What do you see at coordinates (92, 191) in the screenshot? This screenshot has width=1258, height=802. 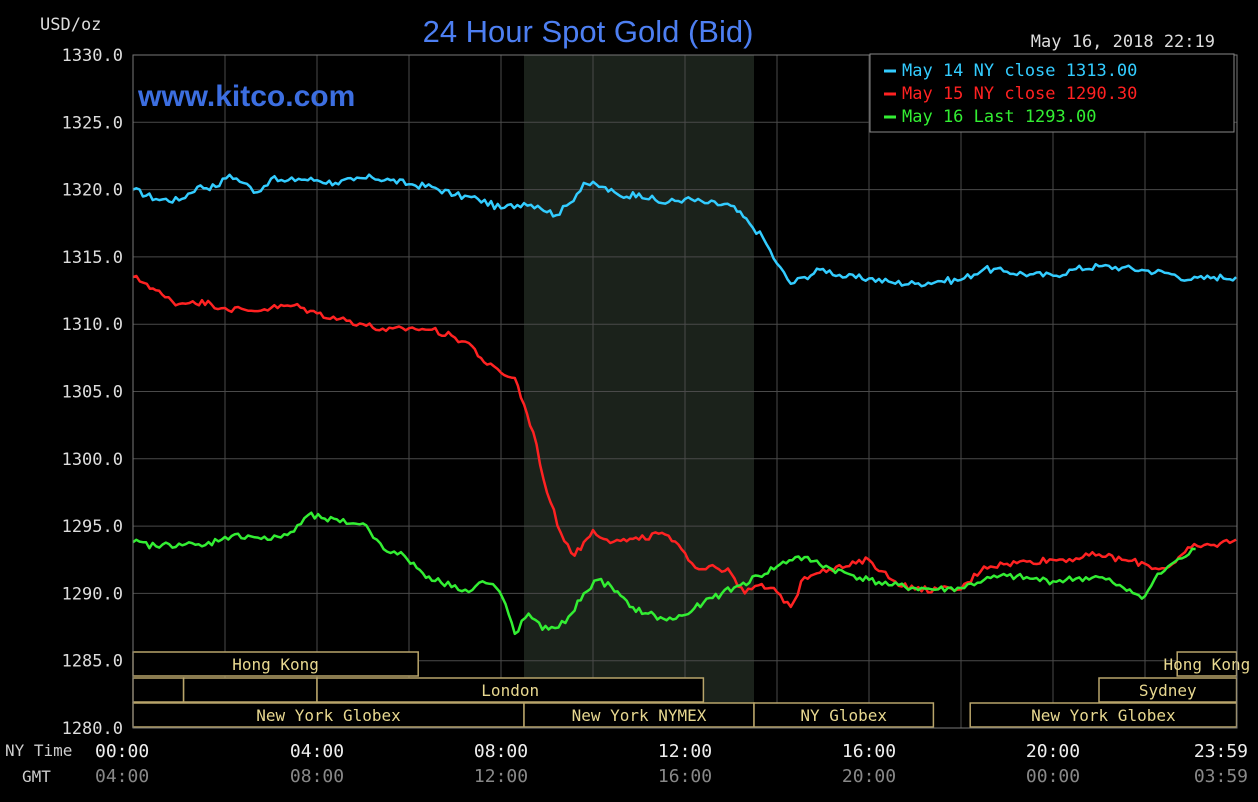 I see `y-tick-label: 1320.0` at bounding box center [92, 191].